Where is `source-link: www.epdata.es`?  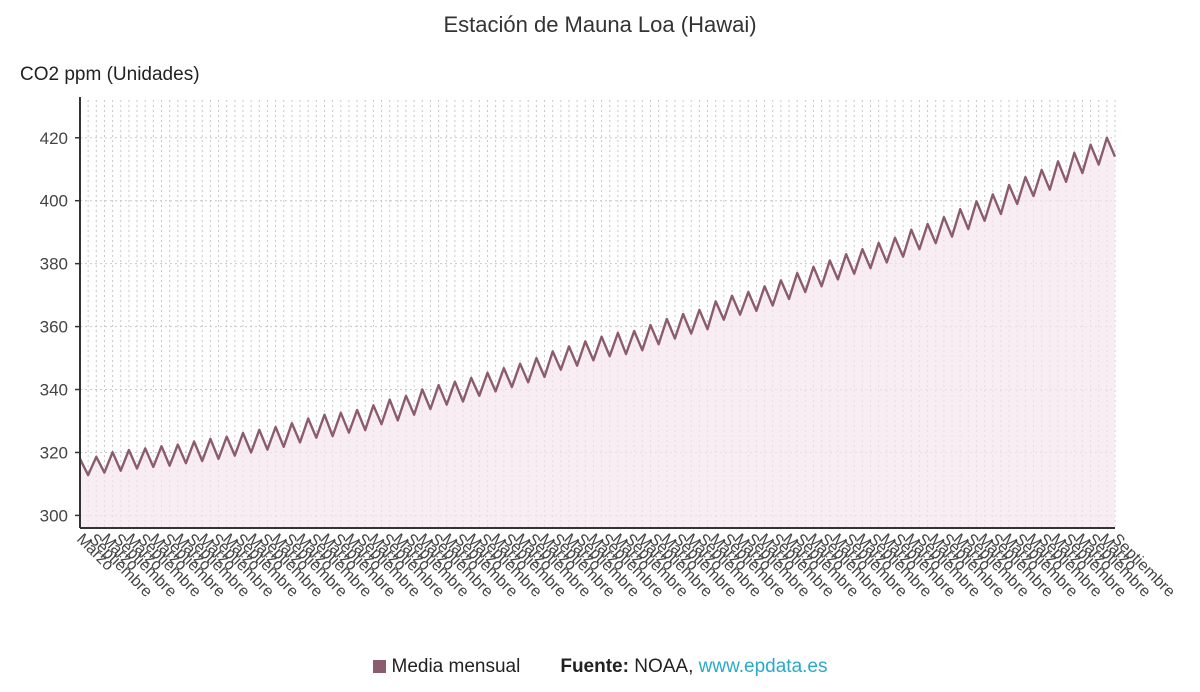
source-link: www.epdata.es is located at coordinates (763, 666).